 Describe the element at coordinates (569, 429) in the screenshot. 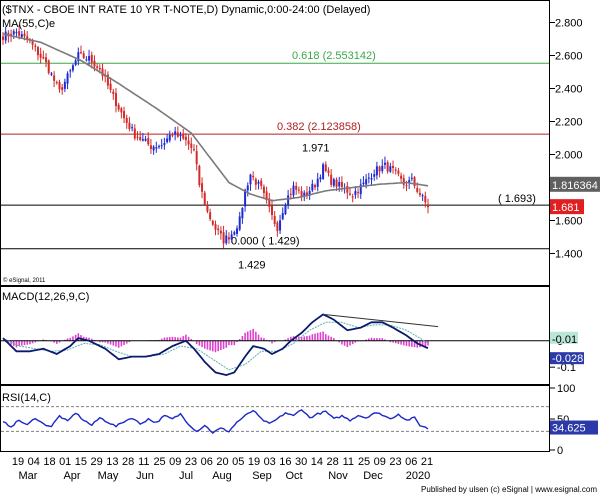

I see `rsi-value-label: 34.625` at that location.